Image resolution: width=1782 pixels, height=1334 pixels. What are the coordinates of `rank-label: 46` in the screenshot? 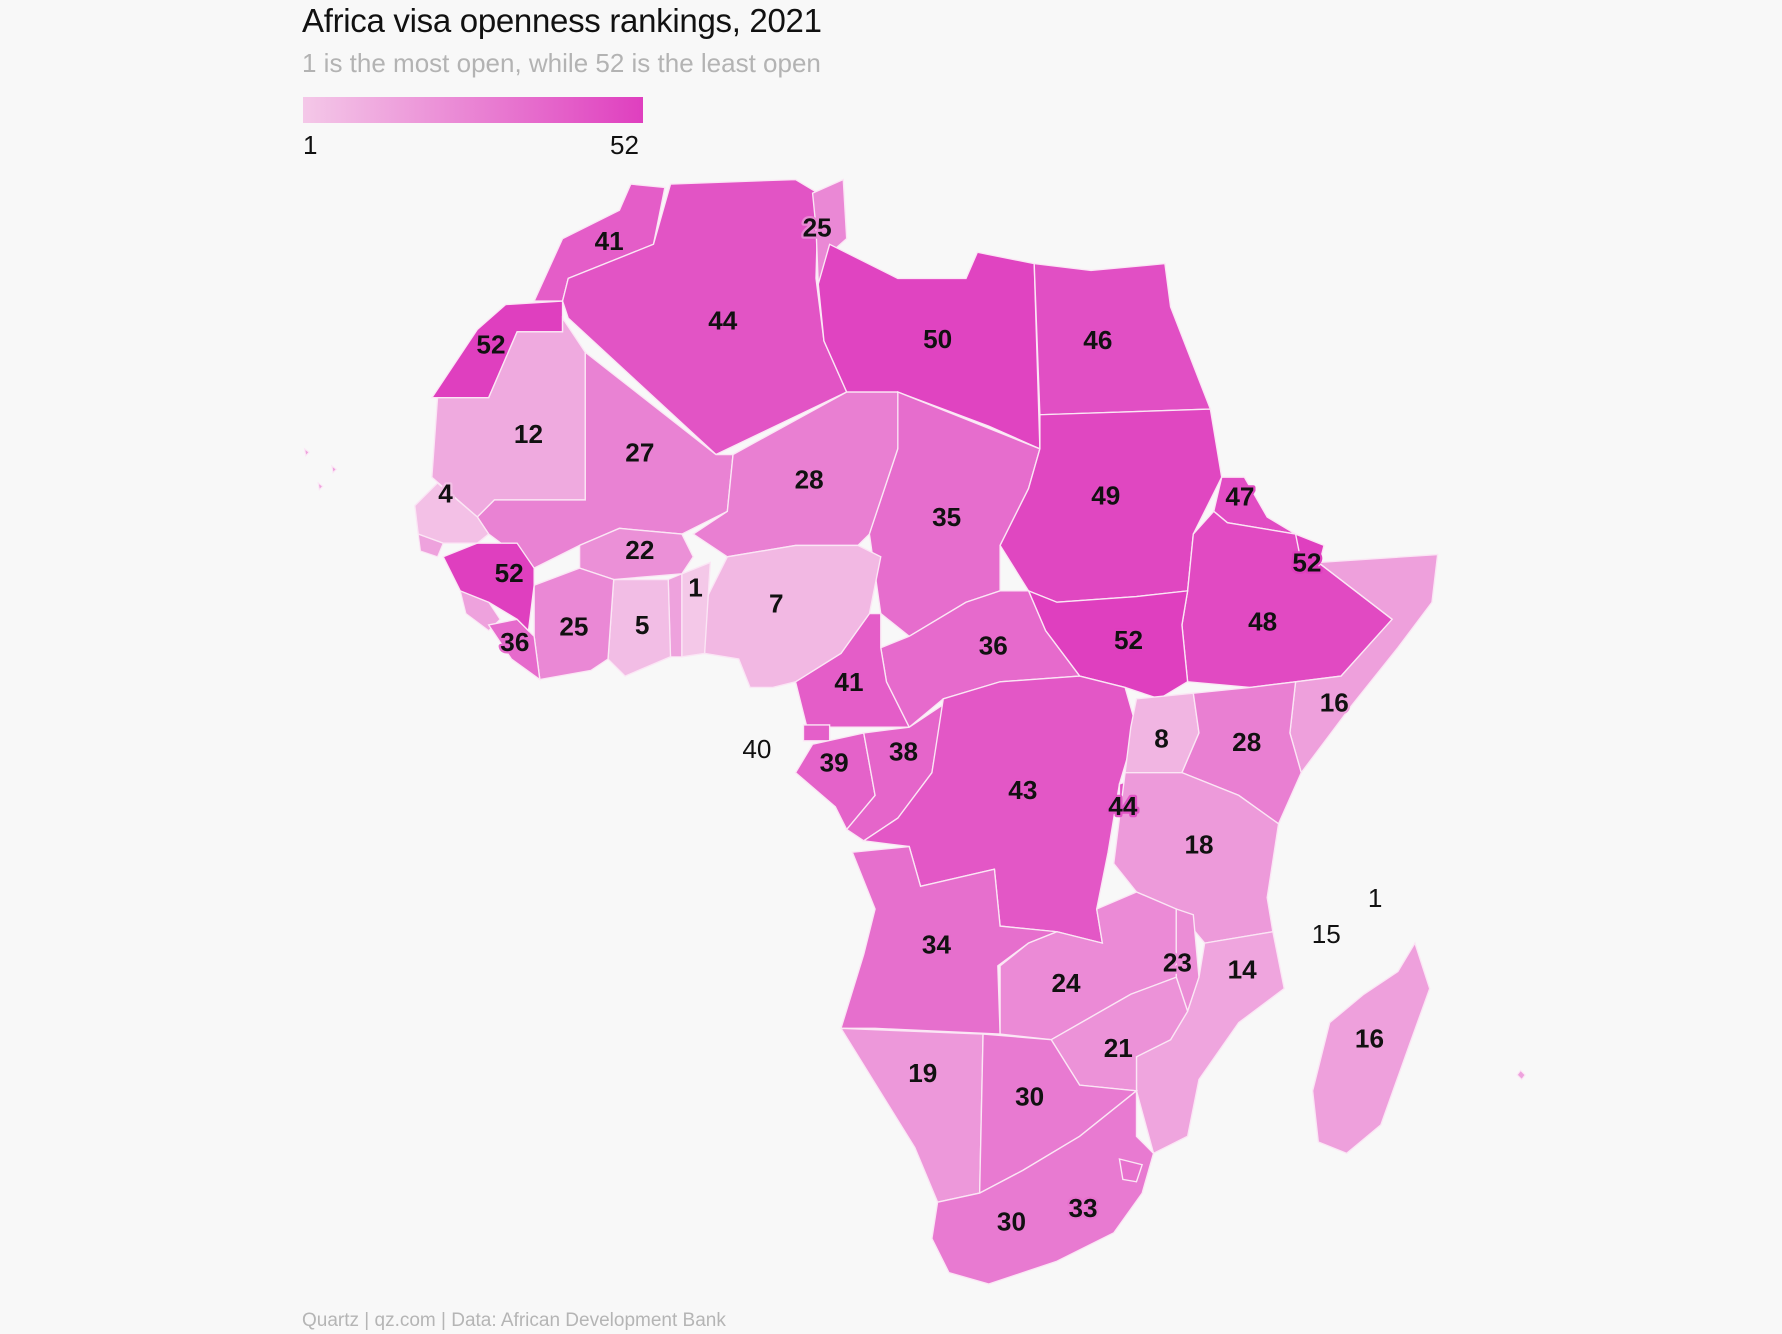 It's located at (1097, 340).